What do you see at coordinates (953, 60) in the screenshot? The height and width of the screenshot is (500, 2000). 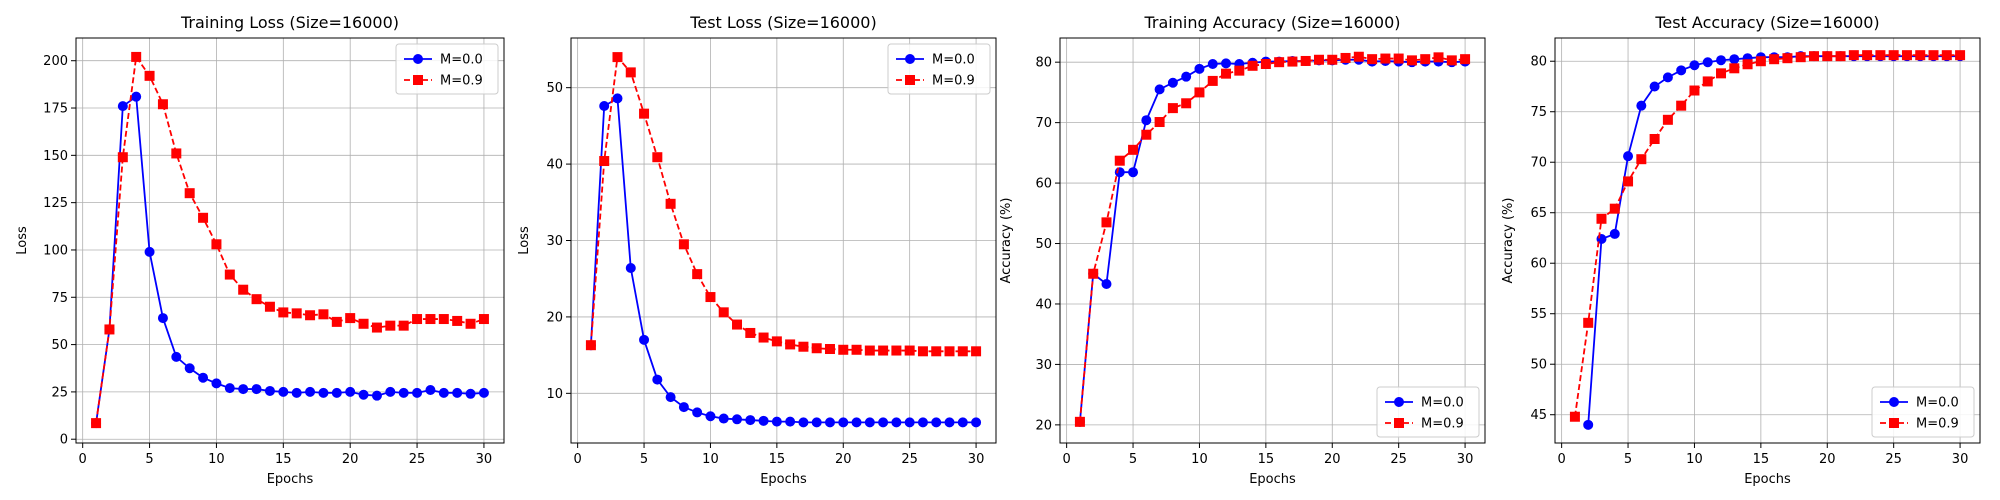 I see `legend-entry: M=0.0` at bounding box center [953, 60].